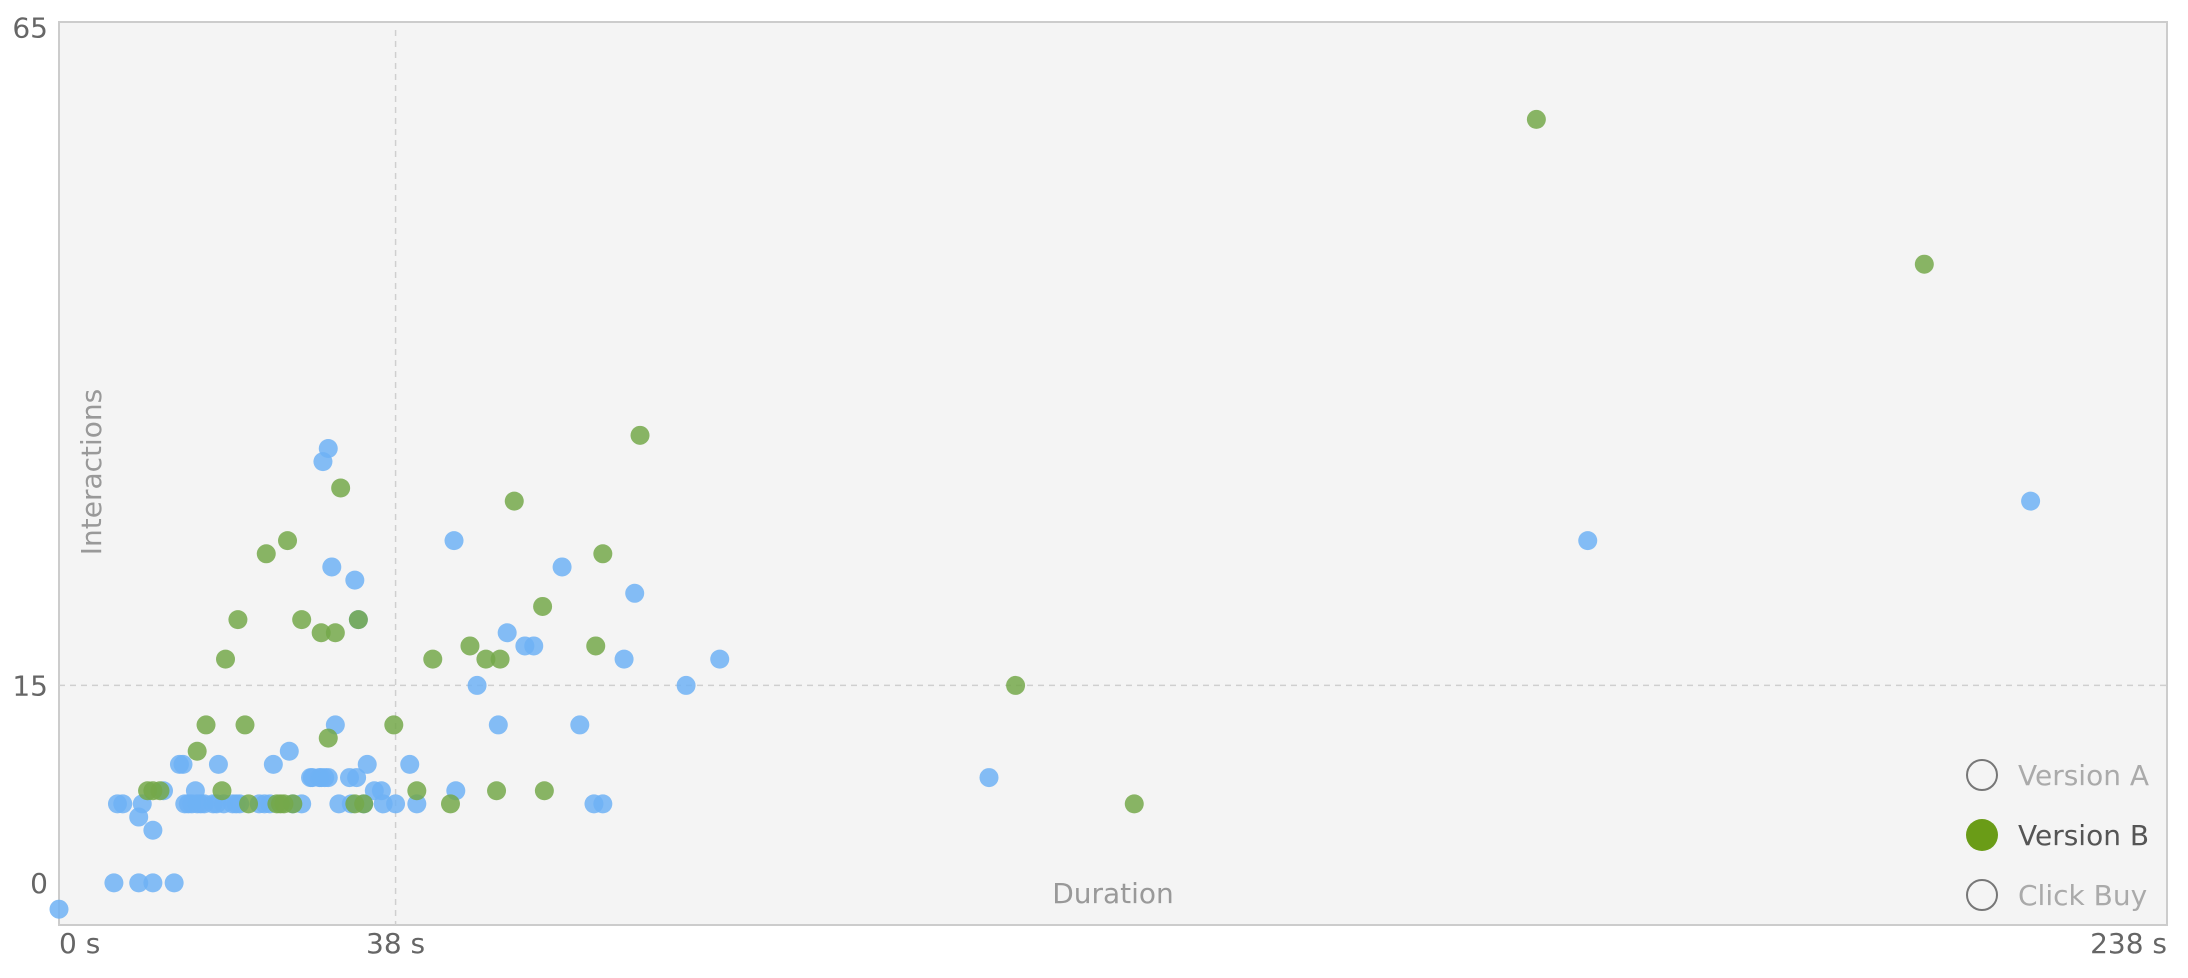 This screenshot has height=978, width=2188. Describe the element at coordinates (30, 685) in the screenshot. I see `y-tick-label: 15` at that location.